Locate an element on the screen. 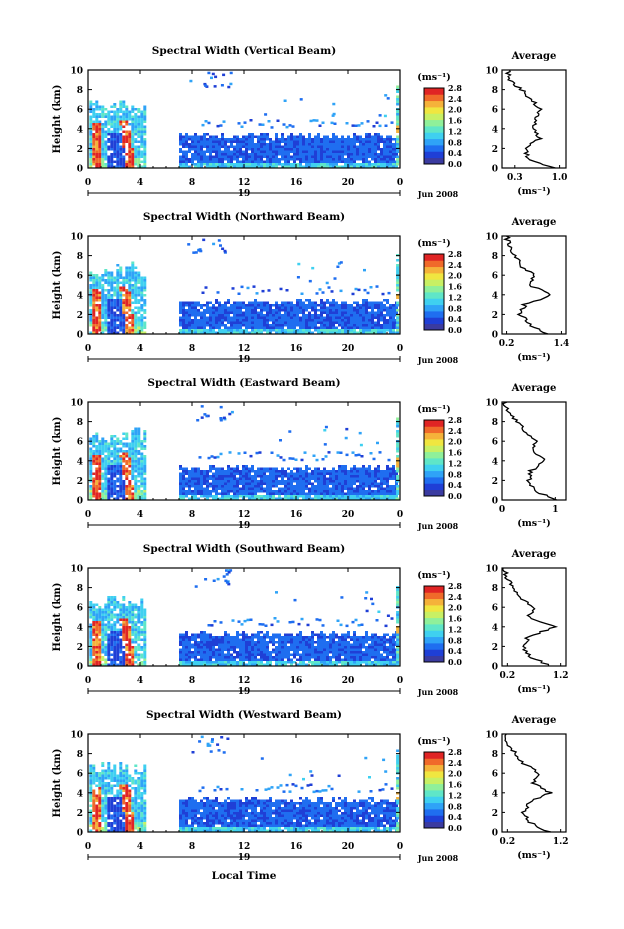  heatmap-cells is located at coordinates (244, 452).